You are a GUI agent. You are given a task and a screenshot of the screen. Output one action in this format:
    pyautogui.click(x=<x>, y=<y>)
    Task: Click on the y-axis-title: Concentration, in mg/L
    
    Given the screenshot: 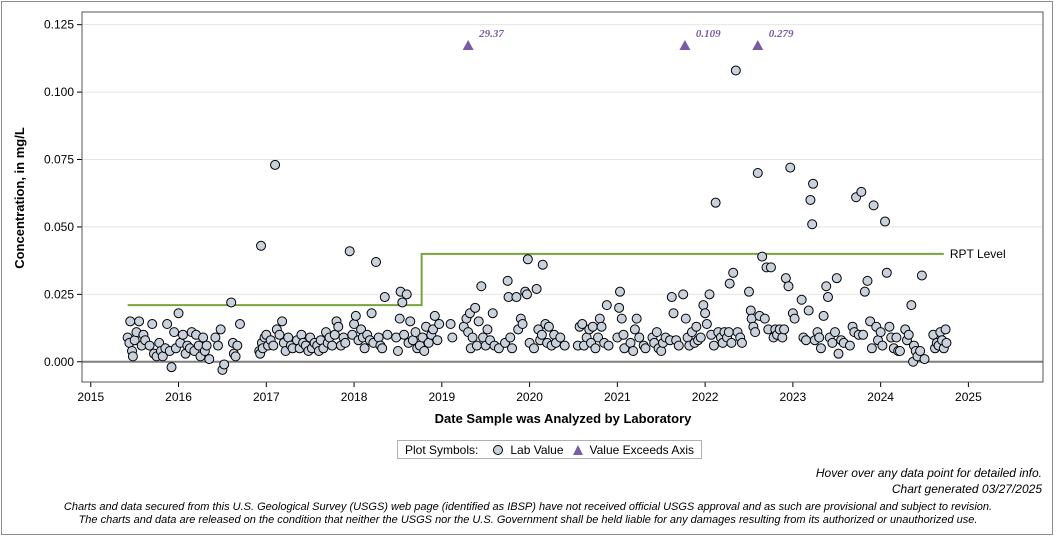 What is the action you would take?
    pyautogui.click(x=19, y=198)
    